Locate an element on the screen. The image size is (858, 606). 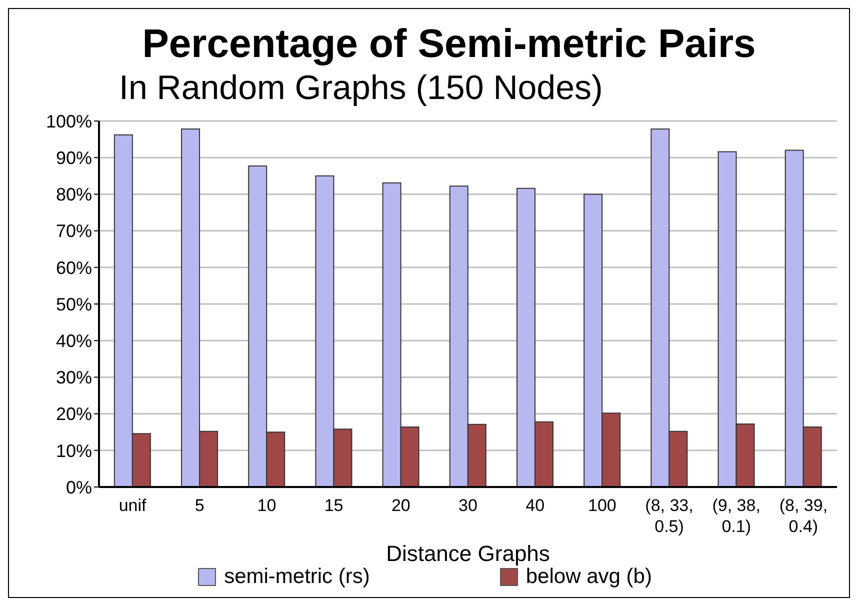
legend-label: semi-metric (rs) is located at coordinates (297, 577).